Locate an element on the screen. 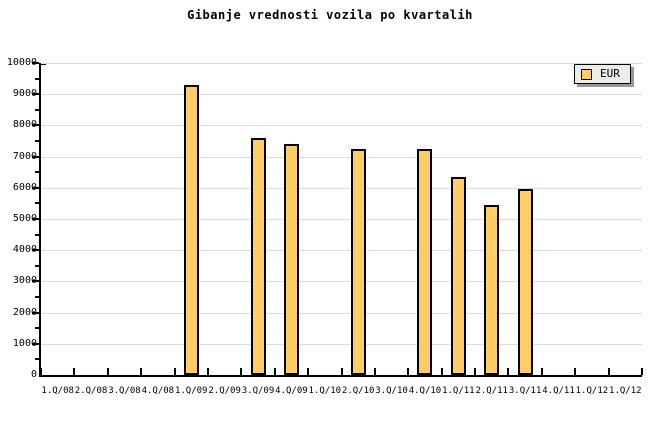 Image resolution: width=660 pixels, height=440 pixels. y-axis-label: 1000 is located at coordinates (24, 343).